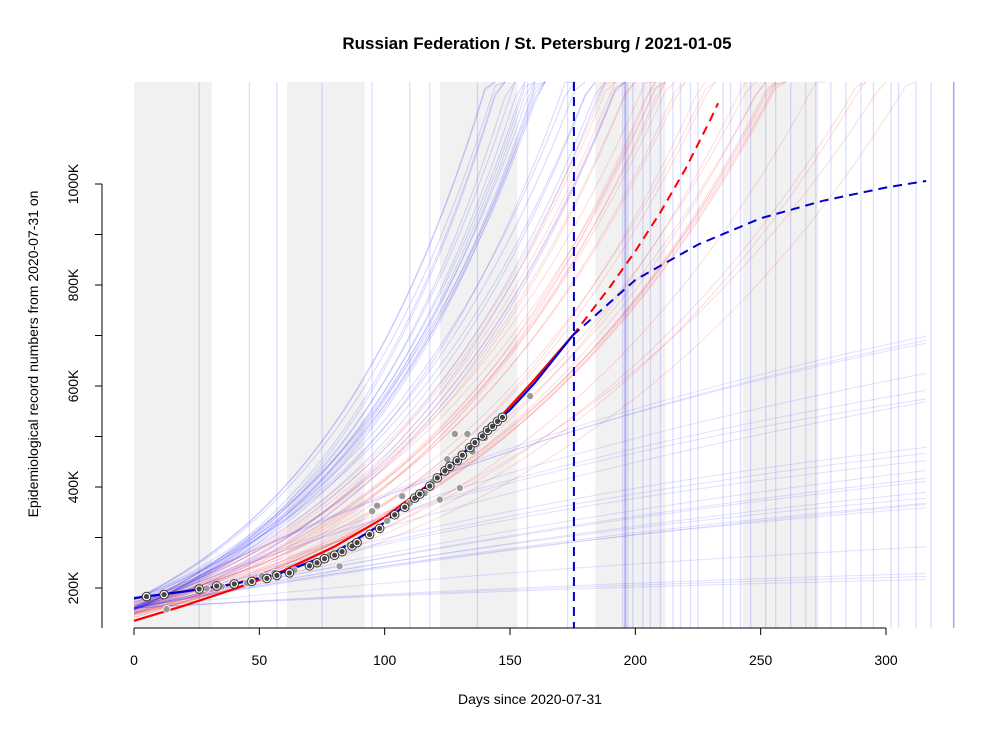 This screenshot has width=1000, height=750. What do you see at coordinates (260, 660) in the screenshot?
I see `x-tick-label: 50` at bounding box center [260, 660].